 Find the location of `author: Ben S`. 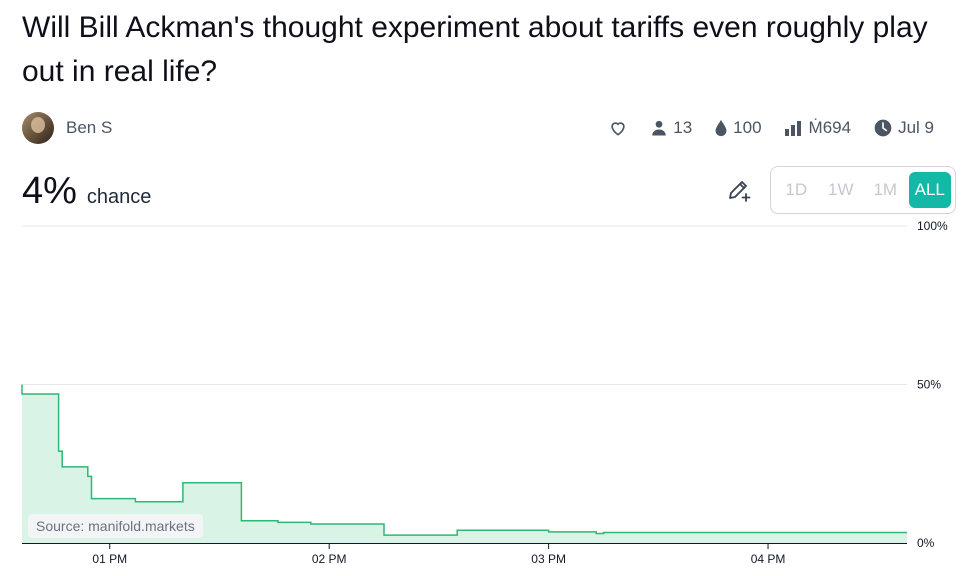

author: Ben S is located at coordinates (67, 128).